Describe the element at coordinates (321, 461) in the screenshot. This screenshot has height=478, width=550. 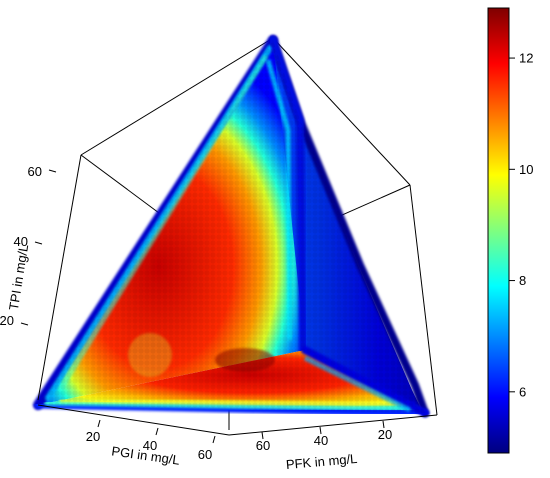
I see `pfk-axis-label: PFK in mg/L` at that location.